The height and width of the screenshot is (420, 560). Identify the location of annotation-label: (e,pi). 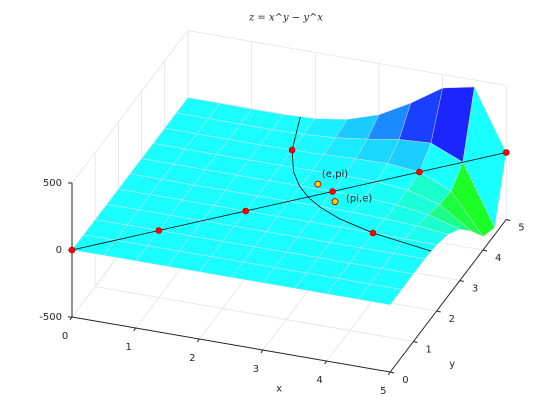
(335, 174).